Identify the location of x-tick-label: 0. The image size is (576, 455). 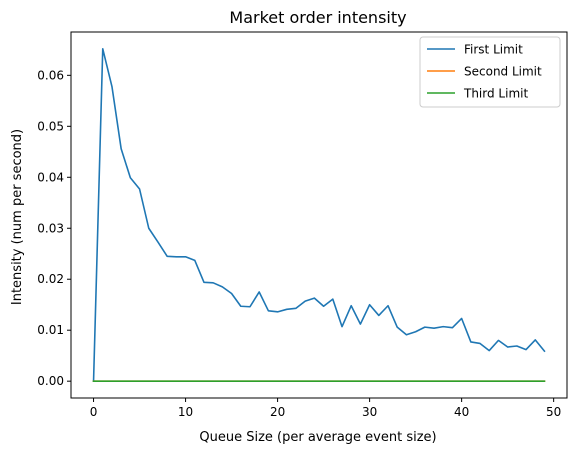
(94, 412).